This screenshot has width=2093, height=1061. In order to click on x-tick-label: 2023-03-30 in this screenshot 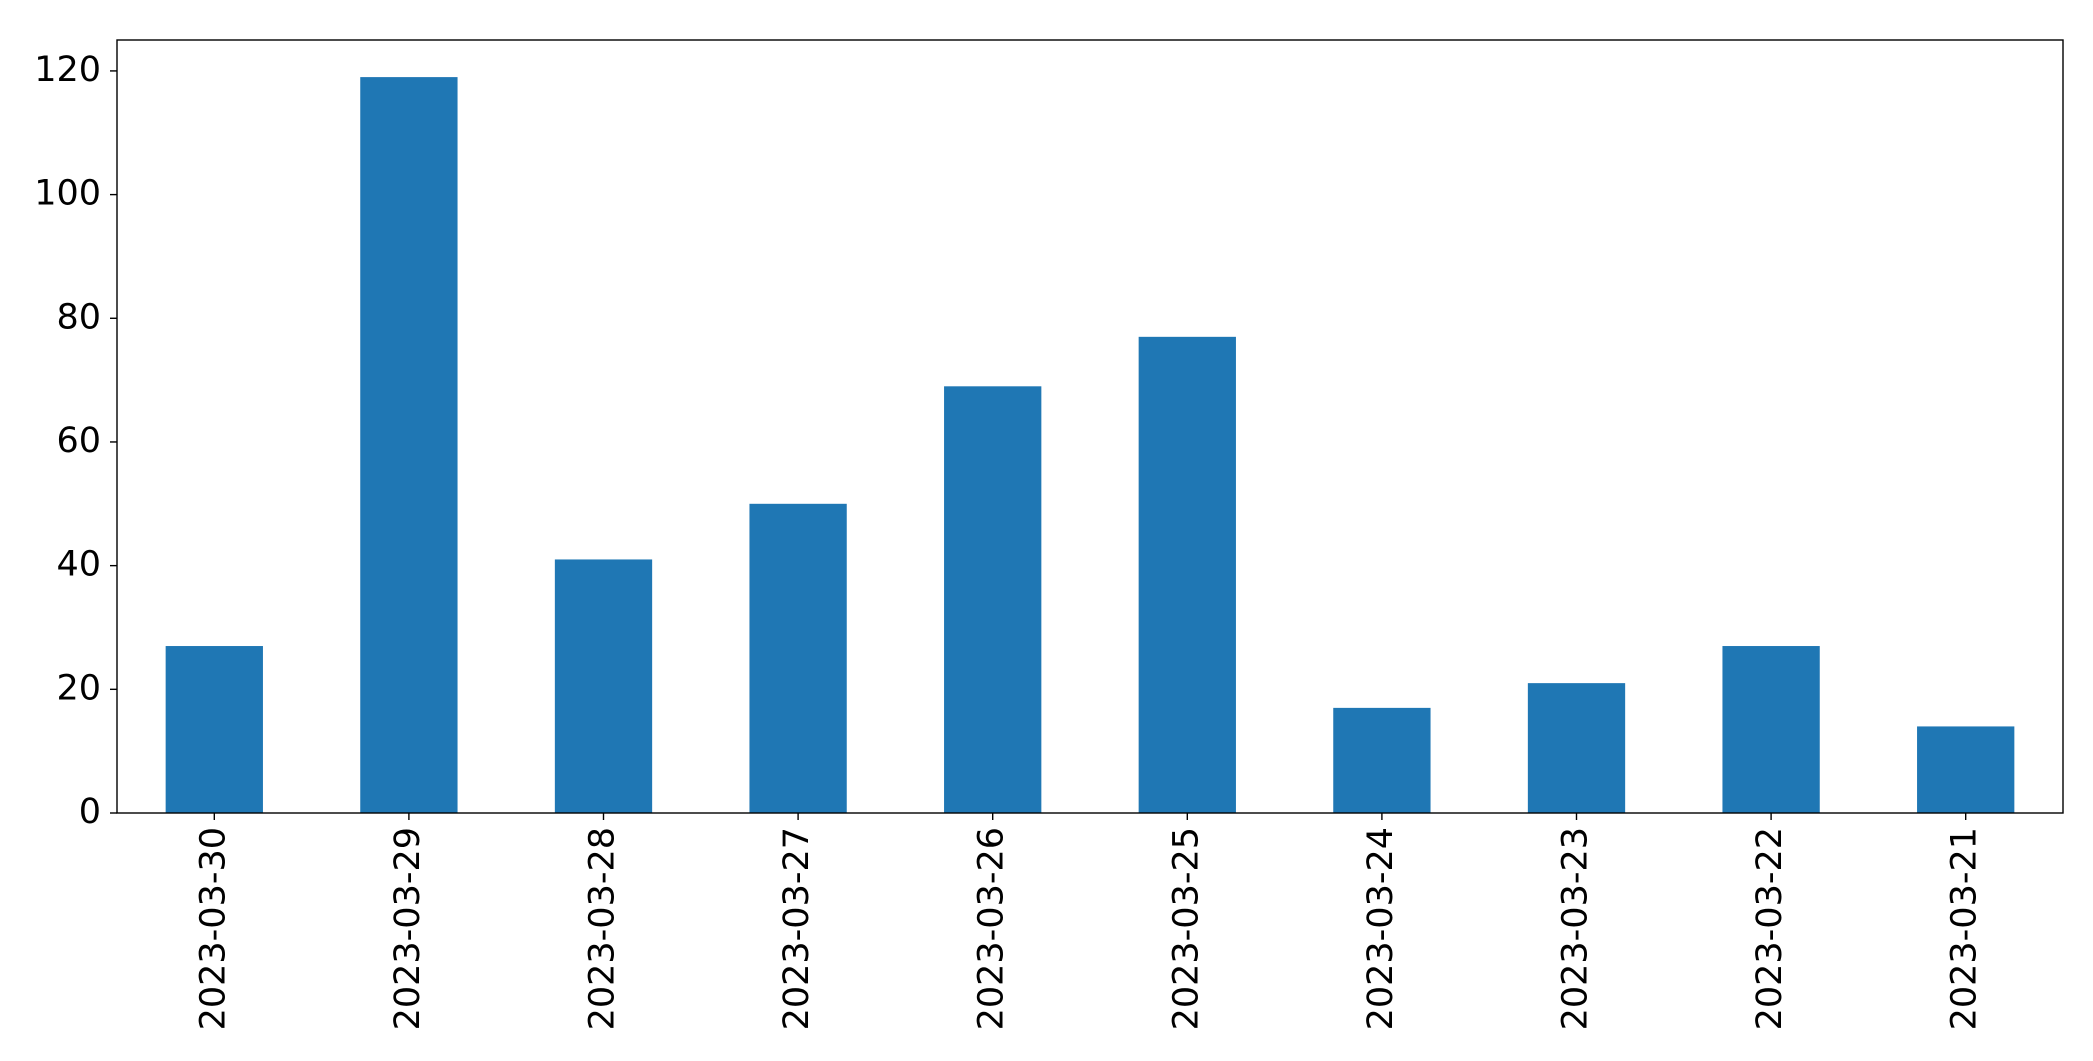, I will do `click(213, 928)`.